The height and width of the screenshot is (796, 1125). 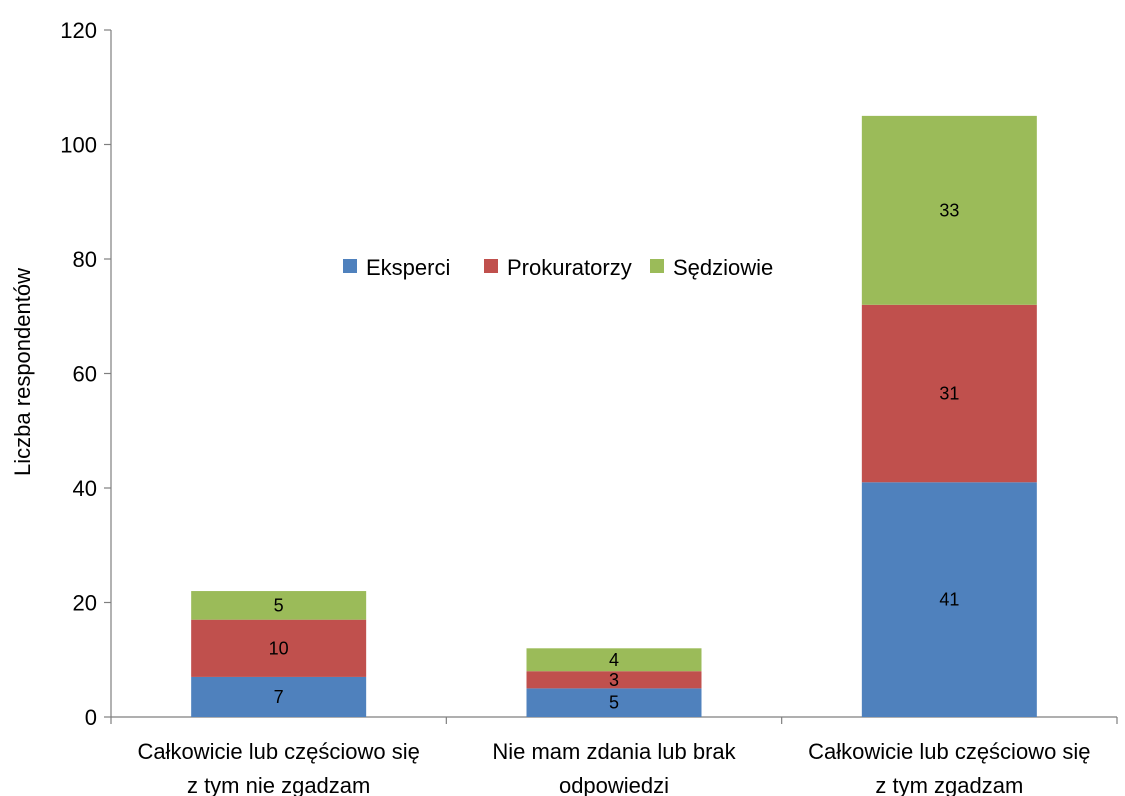 What do you see at coordinates (614, 751) in the screenshot?
I see `x-category-label-line: Nie mam zdania lub brak` at bounding box center [614, 751].